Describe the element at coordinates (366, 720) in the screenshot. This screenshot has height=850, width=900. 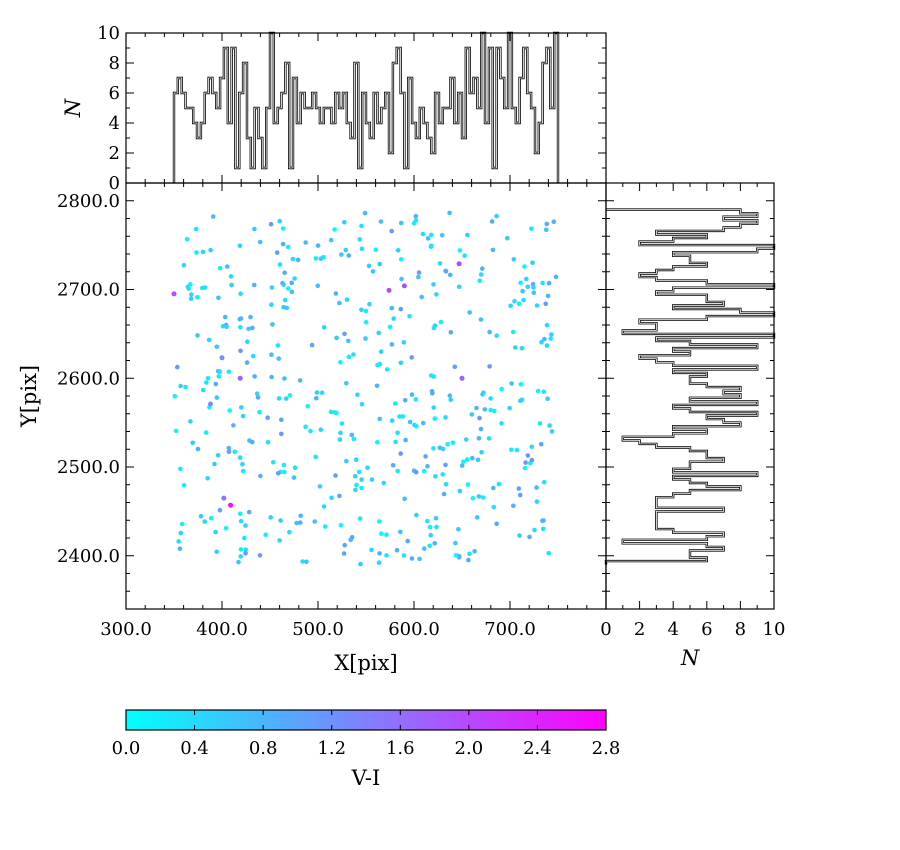
I see `colorbar-gradient` at that location.